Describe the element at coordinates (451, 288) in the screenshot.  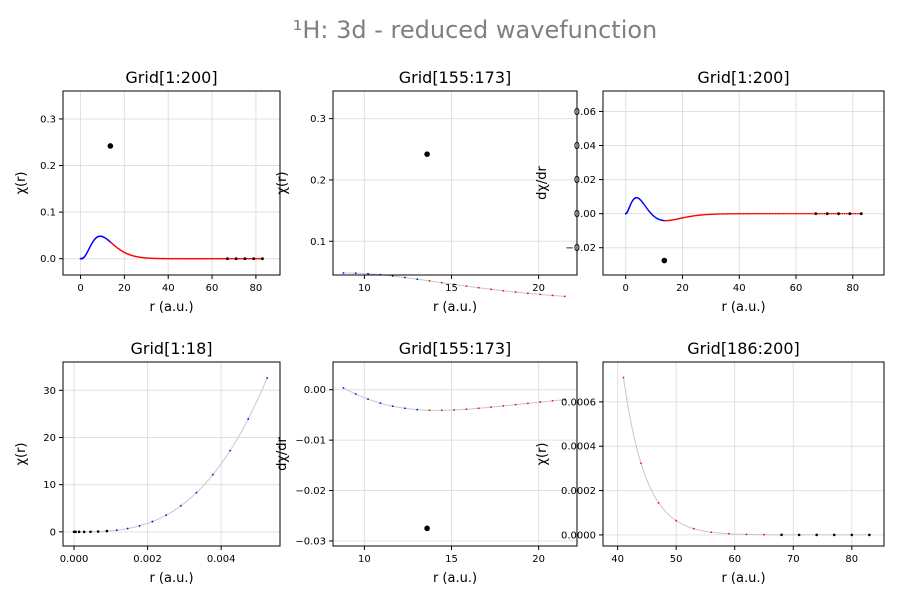
I see `x-tick-label: 15` at that location.